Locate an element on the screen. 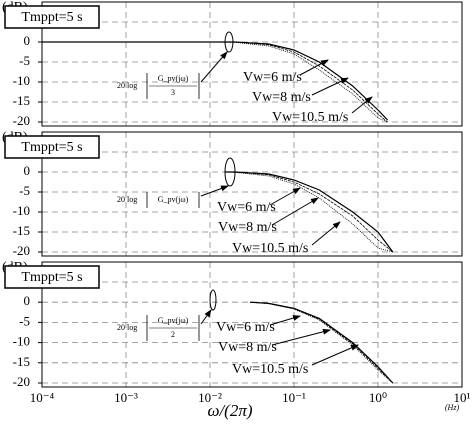 This screenshot has width=474, height=425. x-axis-label: ω/(2π) is located at coordinates (229, 410).